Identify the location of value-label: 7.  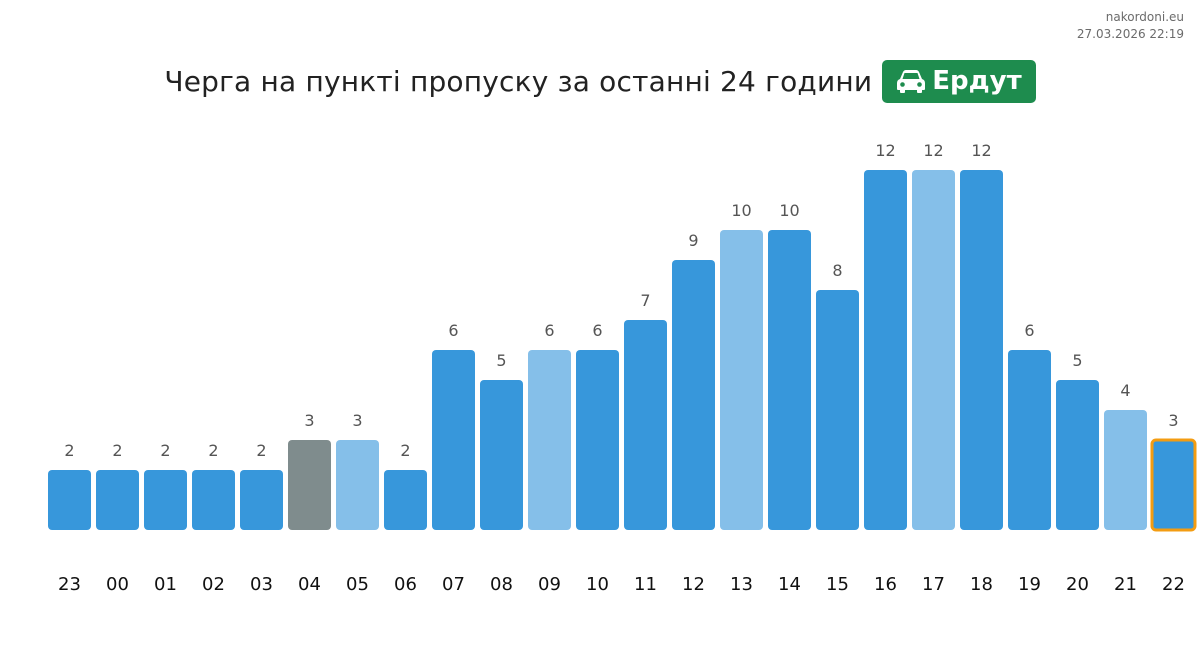
(645, 300).